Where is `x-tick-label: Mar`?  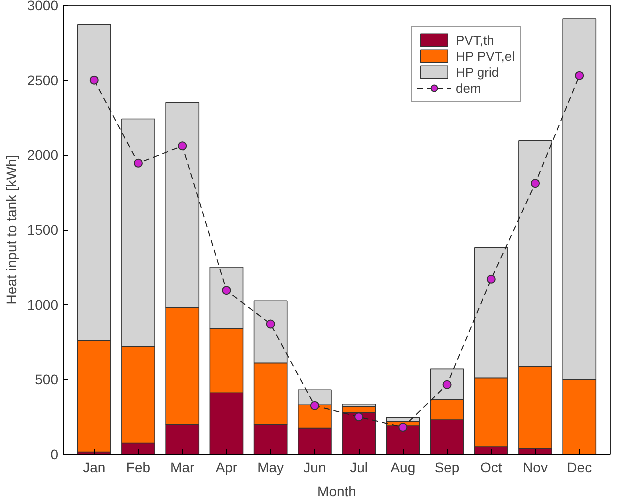 x-tick-label: Mar is located at coordinates (182, 468).